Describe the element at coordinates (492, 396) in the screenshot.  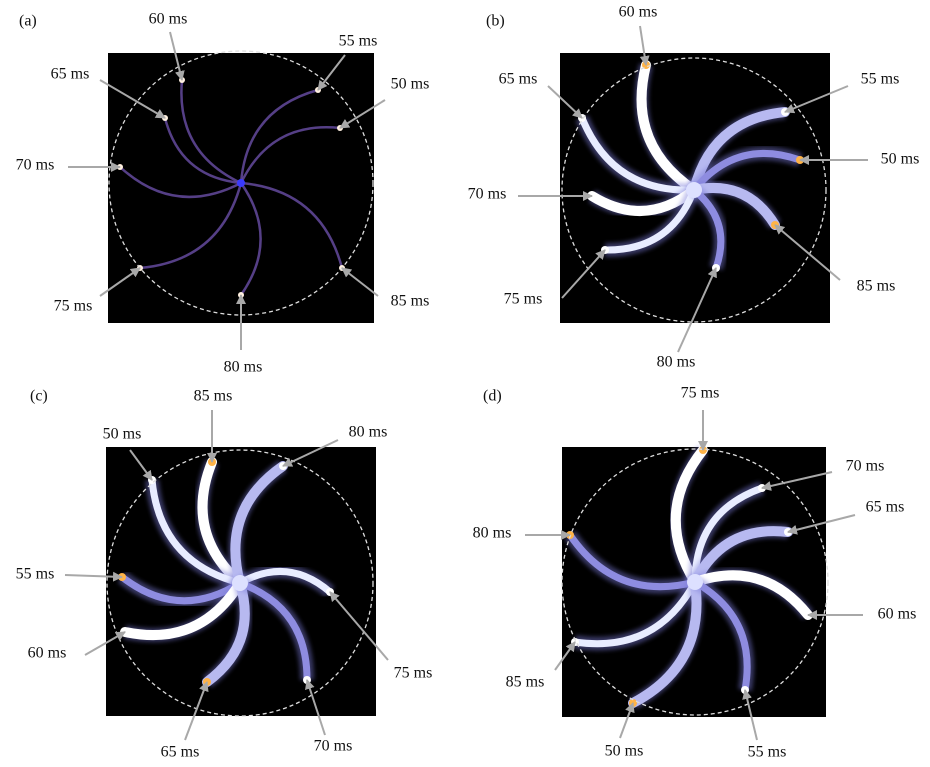
I see `panel-label: (d)` at that location.